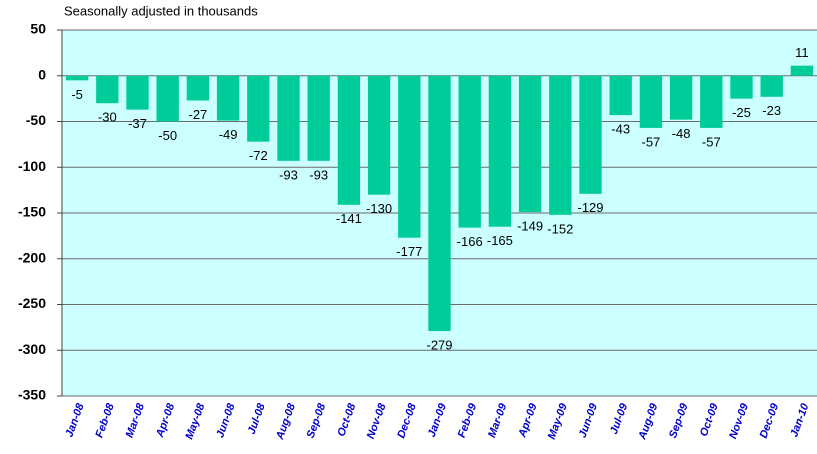 The image size is (817, 454). Describe the element at coordinates (198, 114) in the screenshot. I see `data-label: -27` at that location.